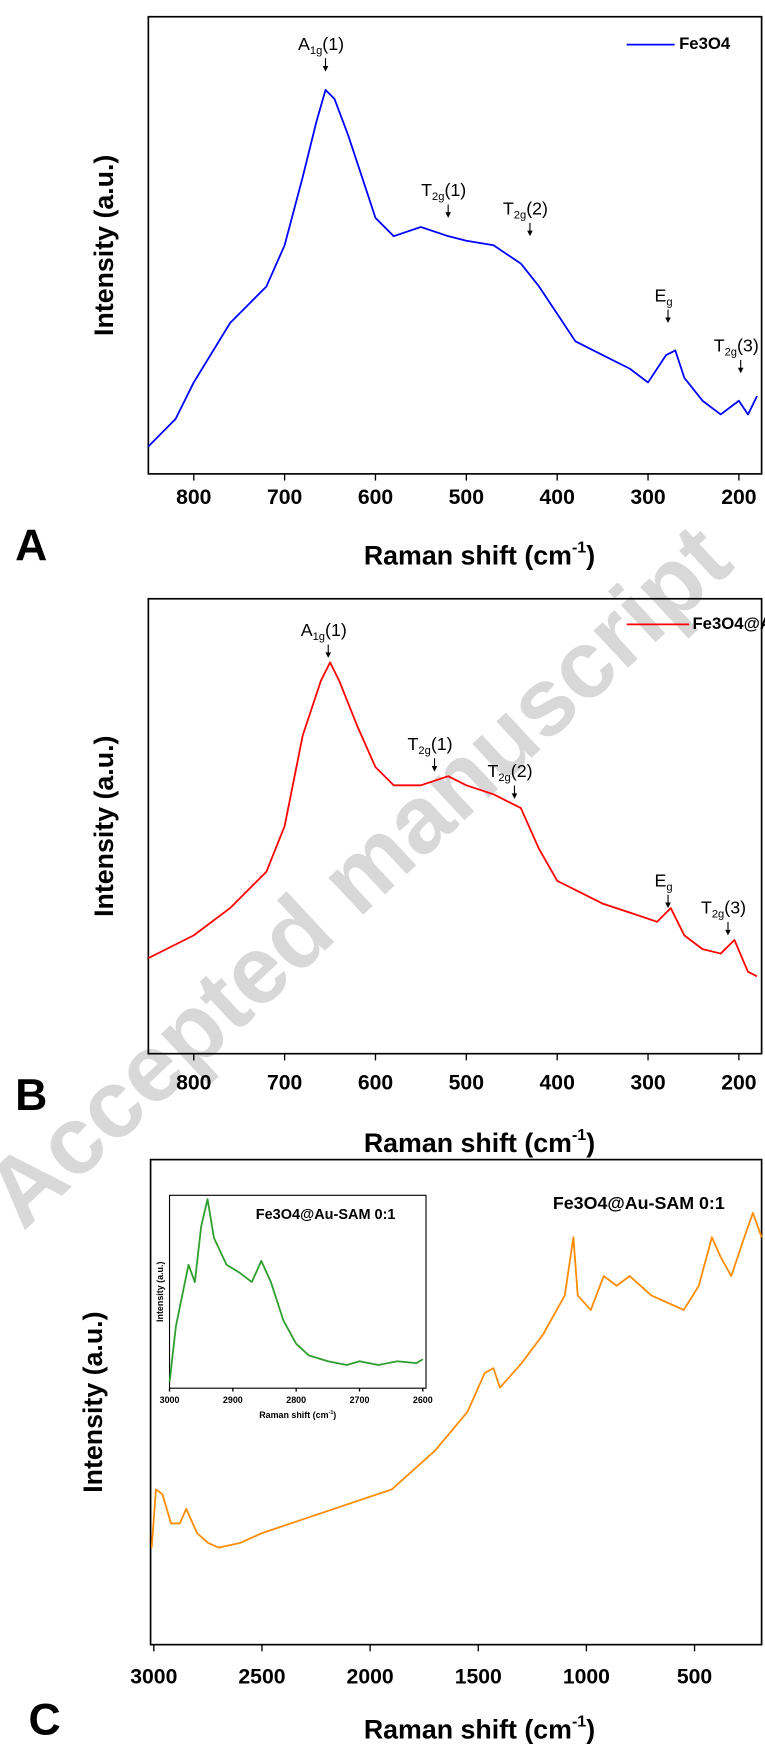 The height and width of the screenshot is (1745, 765). I want to click on panel-label: B, so click(31, 1095).